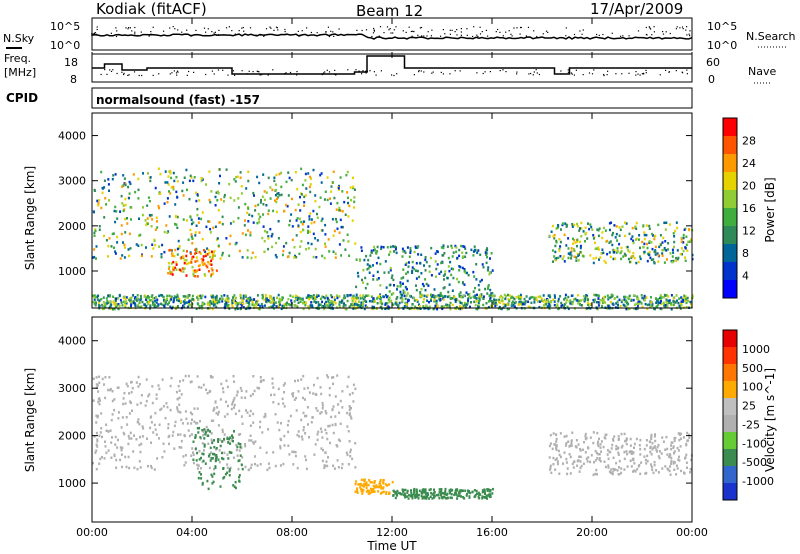 This screenshot has height=554, width=800. Describe the element at coordinates (392, 532) in the screenshot. I see `x-tick-label: 12:00` at that location.